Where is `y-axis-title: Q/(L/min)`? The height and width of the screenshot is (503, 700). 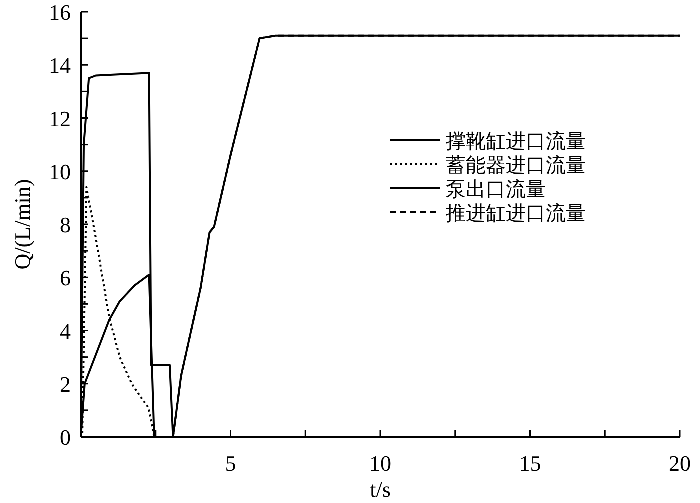 y-axis-title: Q/(L/min) is located at coordinates (22, 224).